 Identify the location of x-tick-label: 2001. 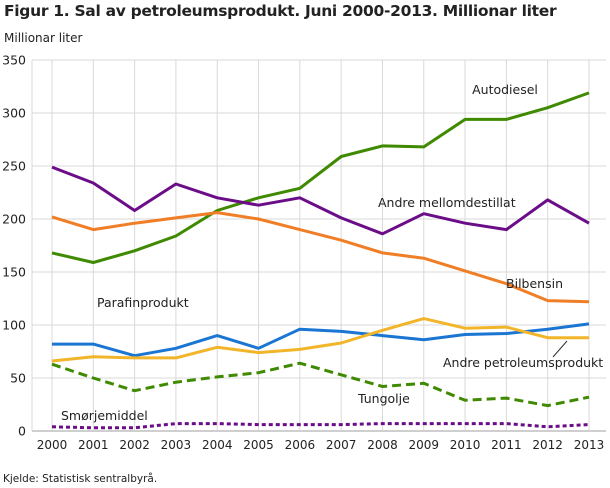
(93, 445).